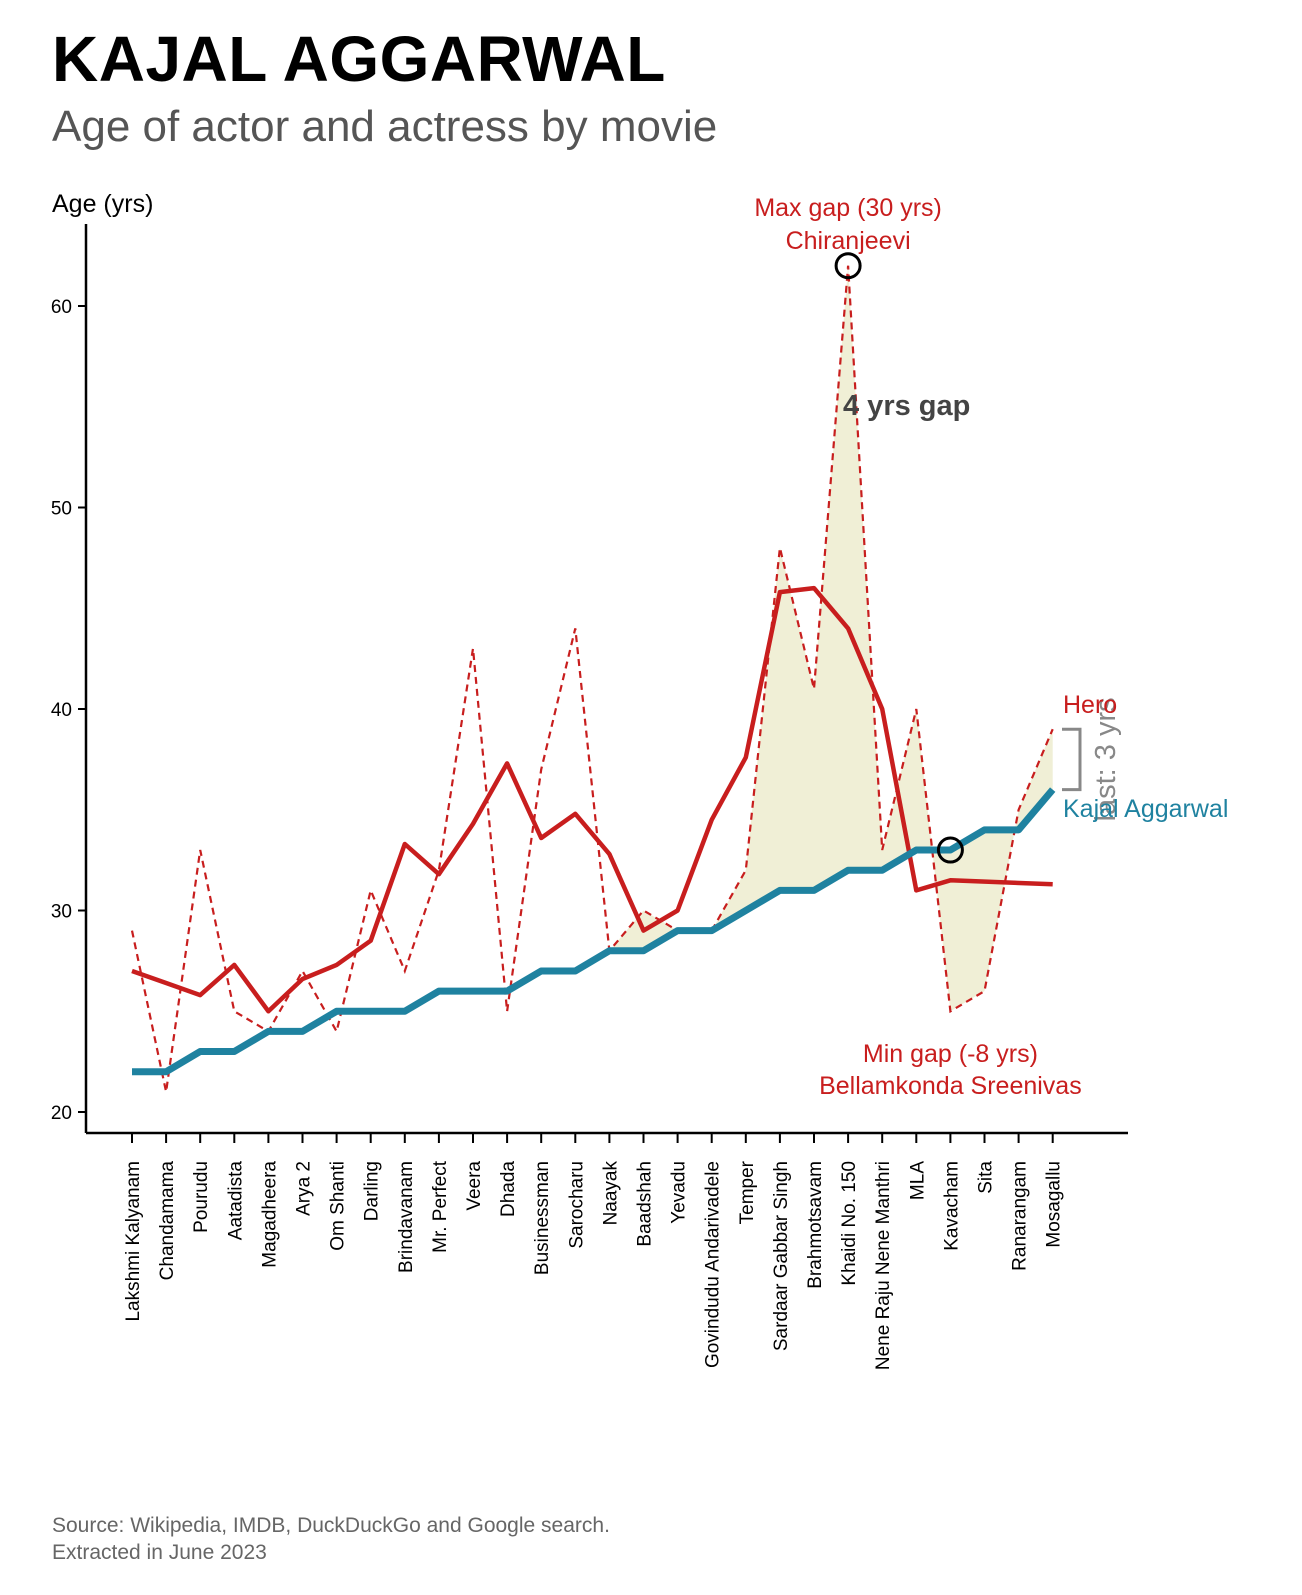 The width and height of the screenshot is (1302, 1595). Describe the element at coordinates (815, 1225) in the screenshot. I see `x-tick-label: Brahmotsavam` at that location.